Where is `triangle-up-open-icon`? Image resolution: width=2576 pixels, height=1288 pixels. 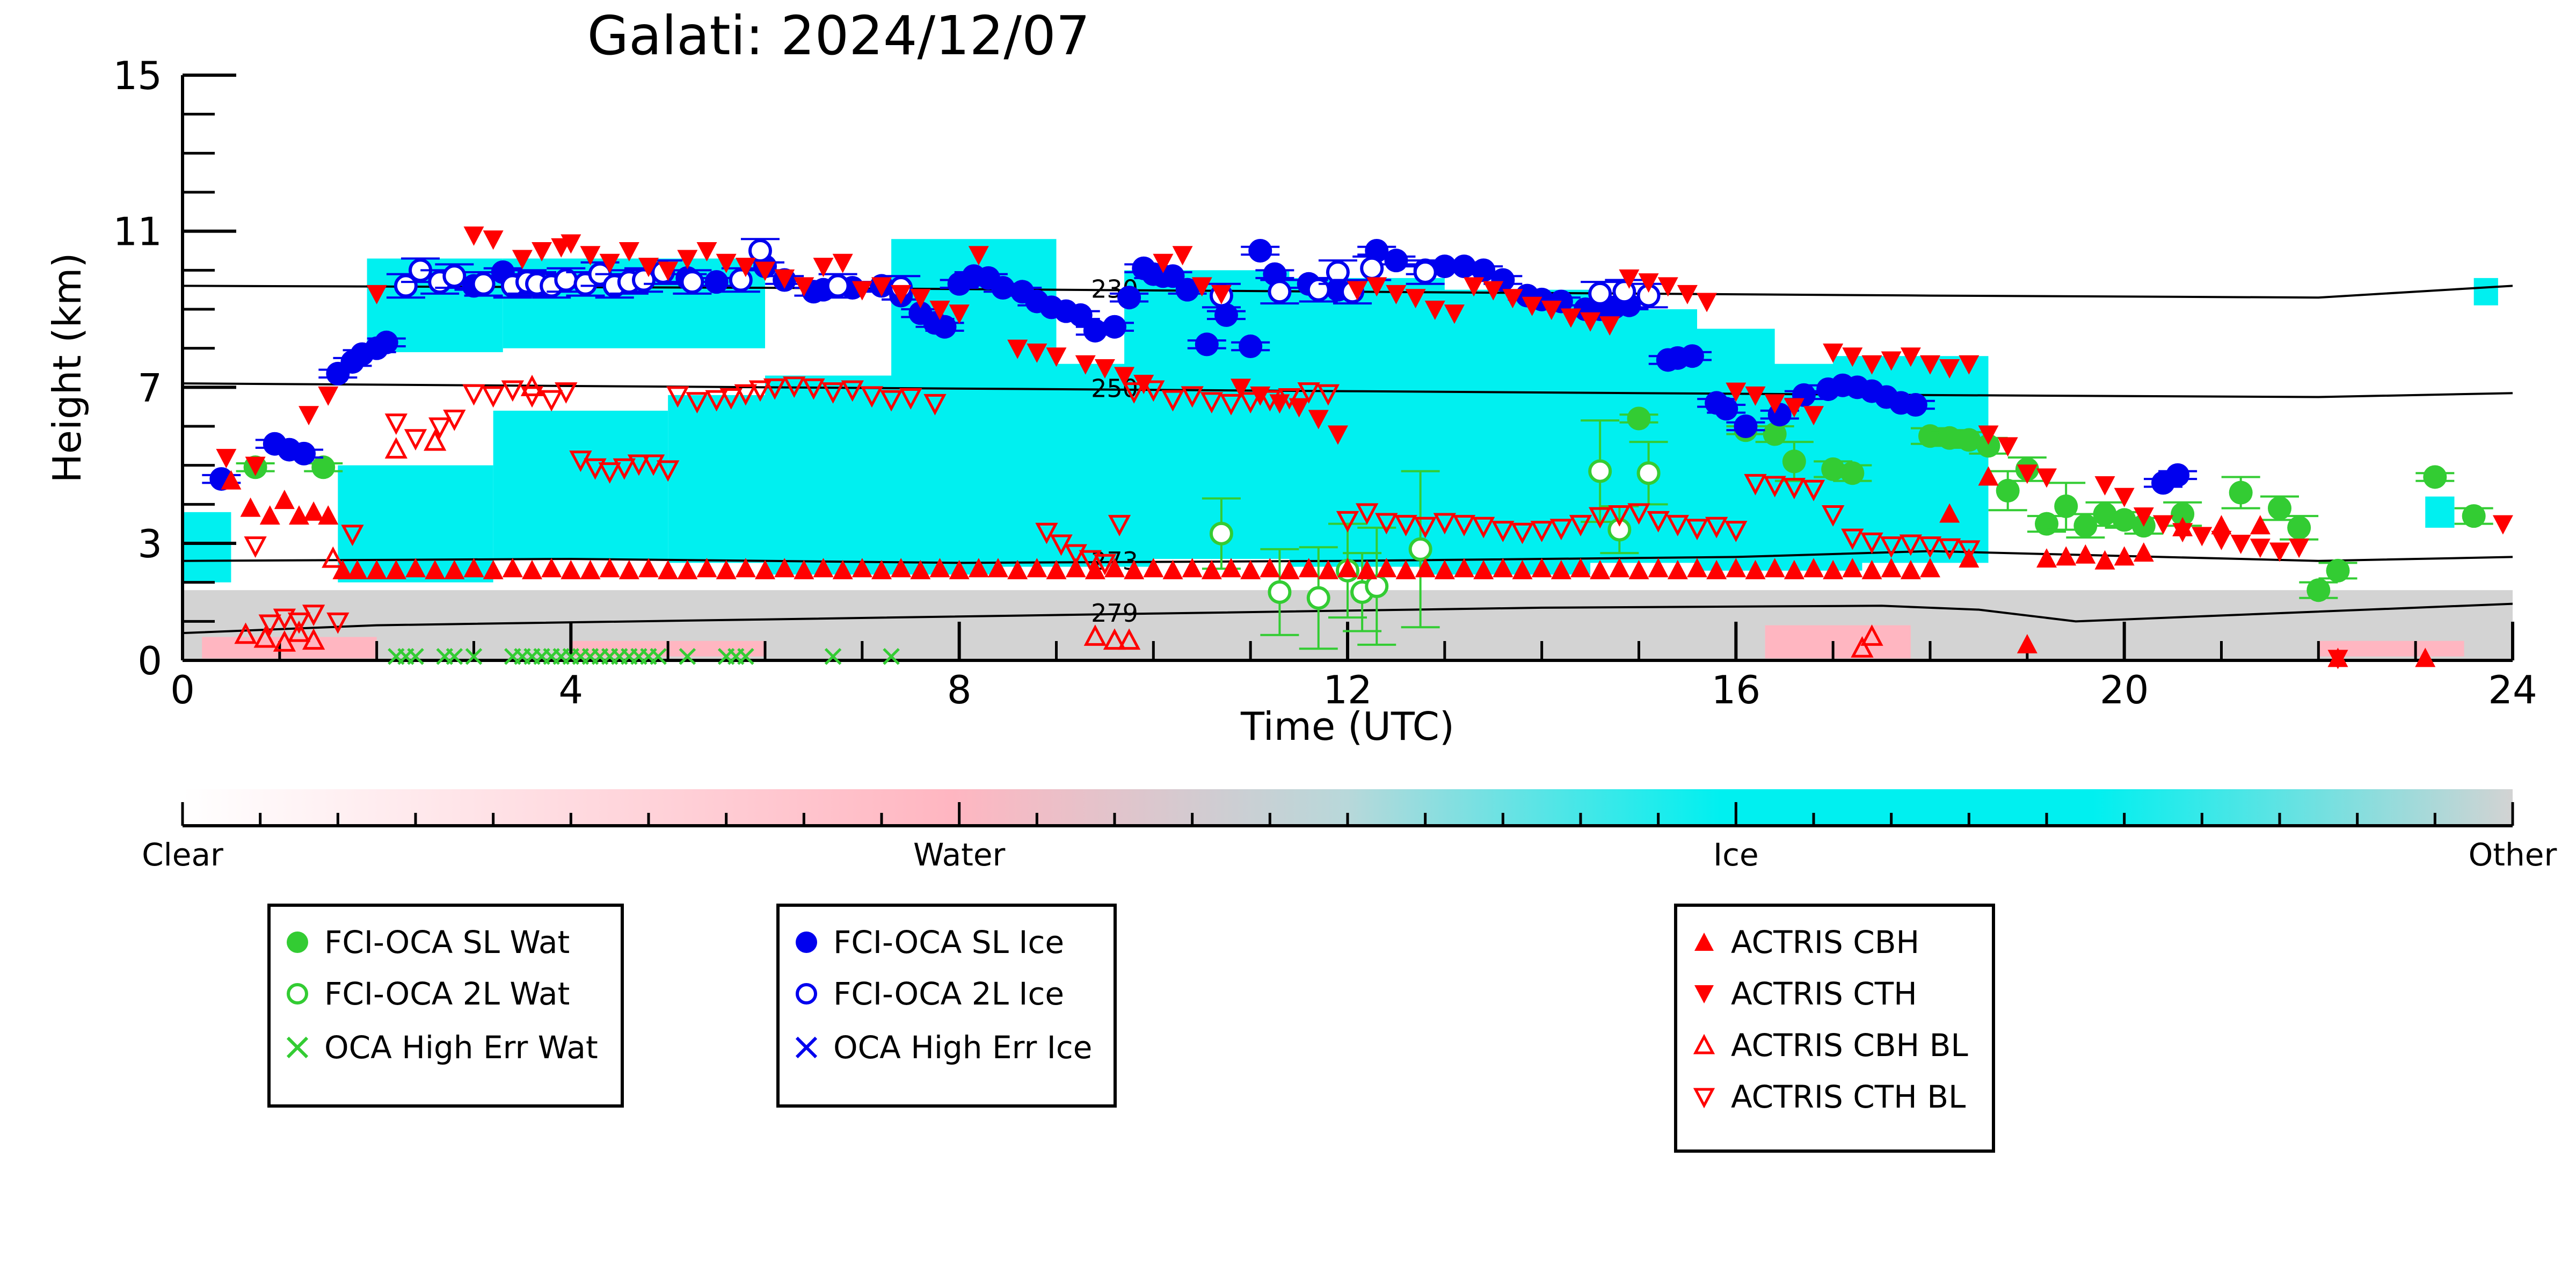
triangle-up-open-icon is located at coordinates (1704, 1045).